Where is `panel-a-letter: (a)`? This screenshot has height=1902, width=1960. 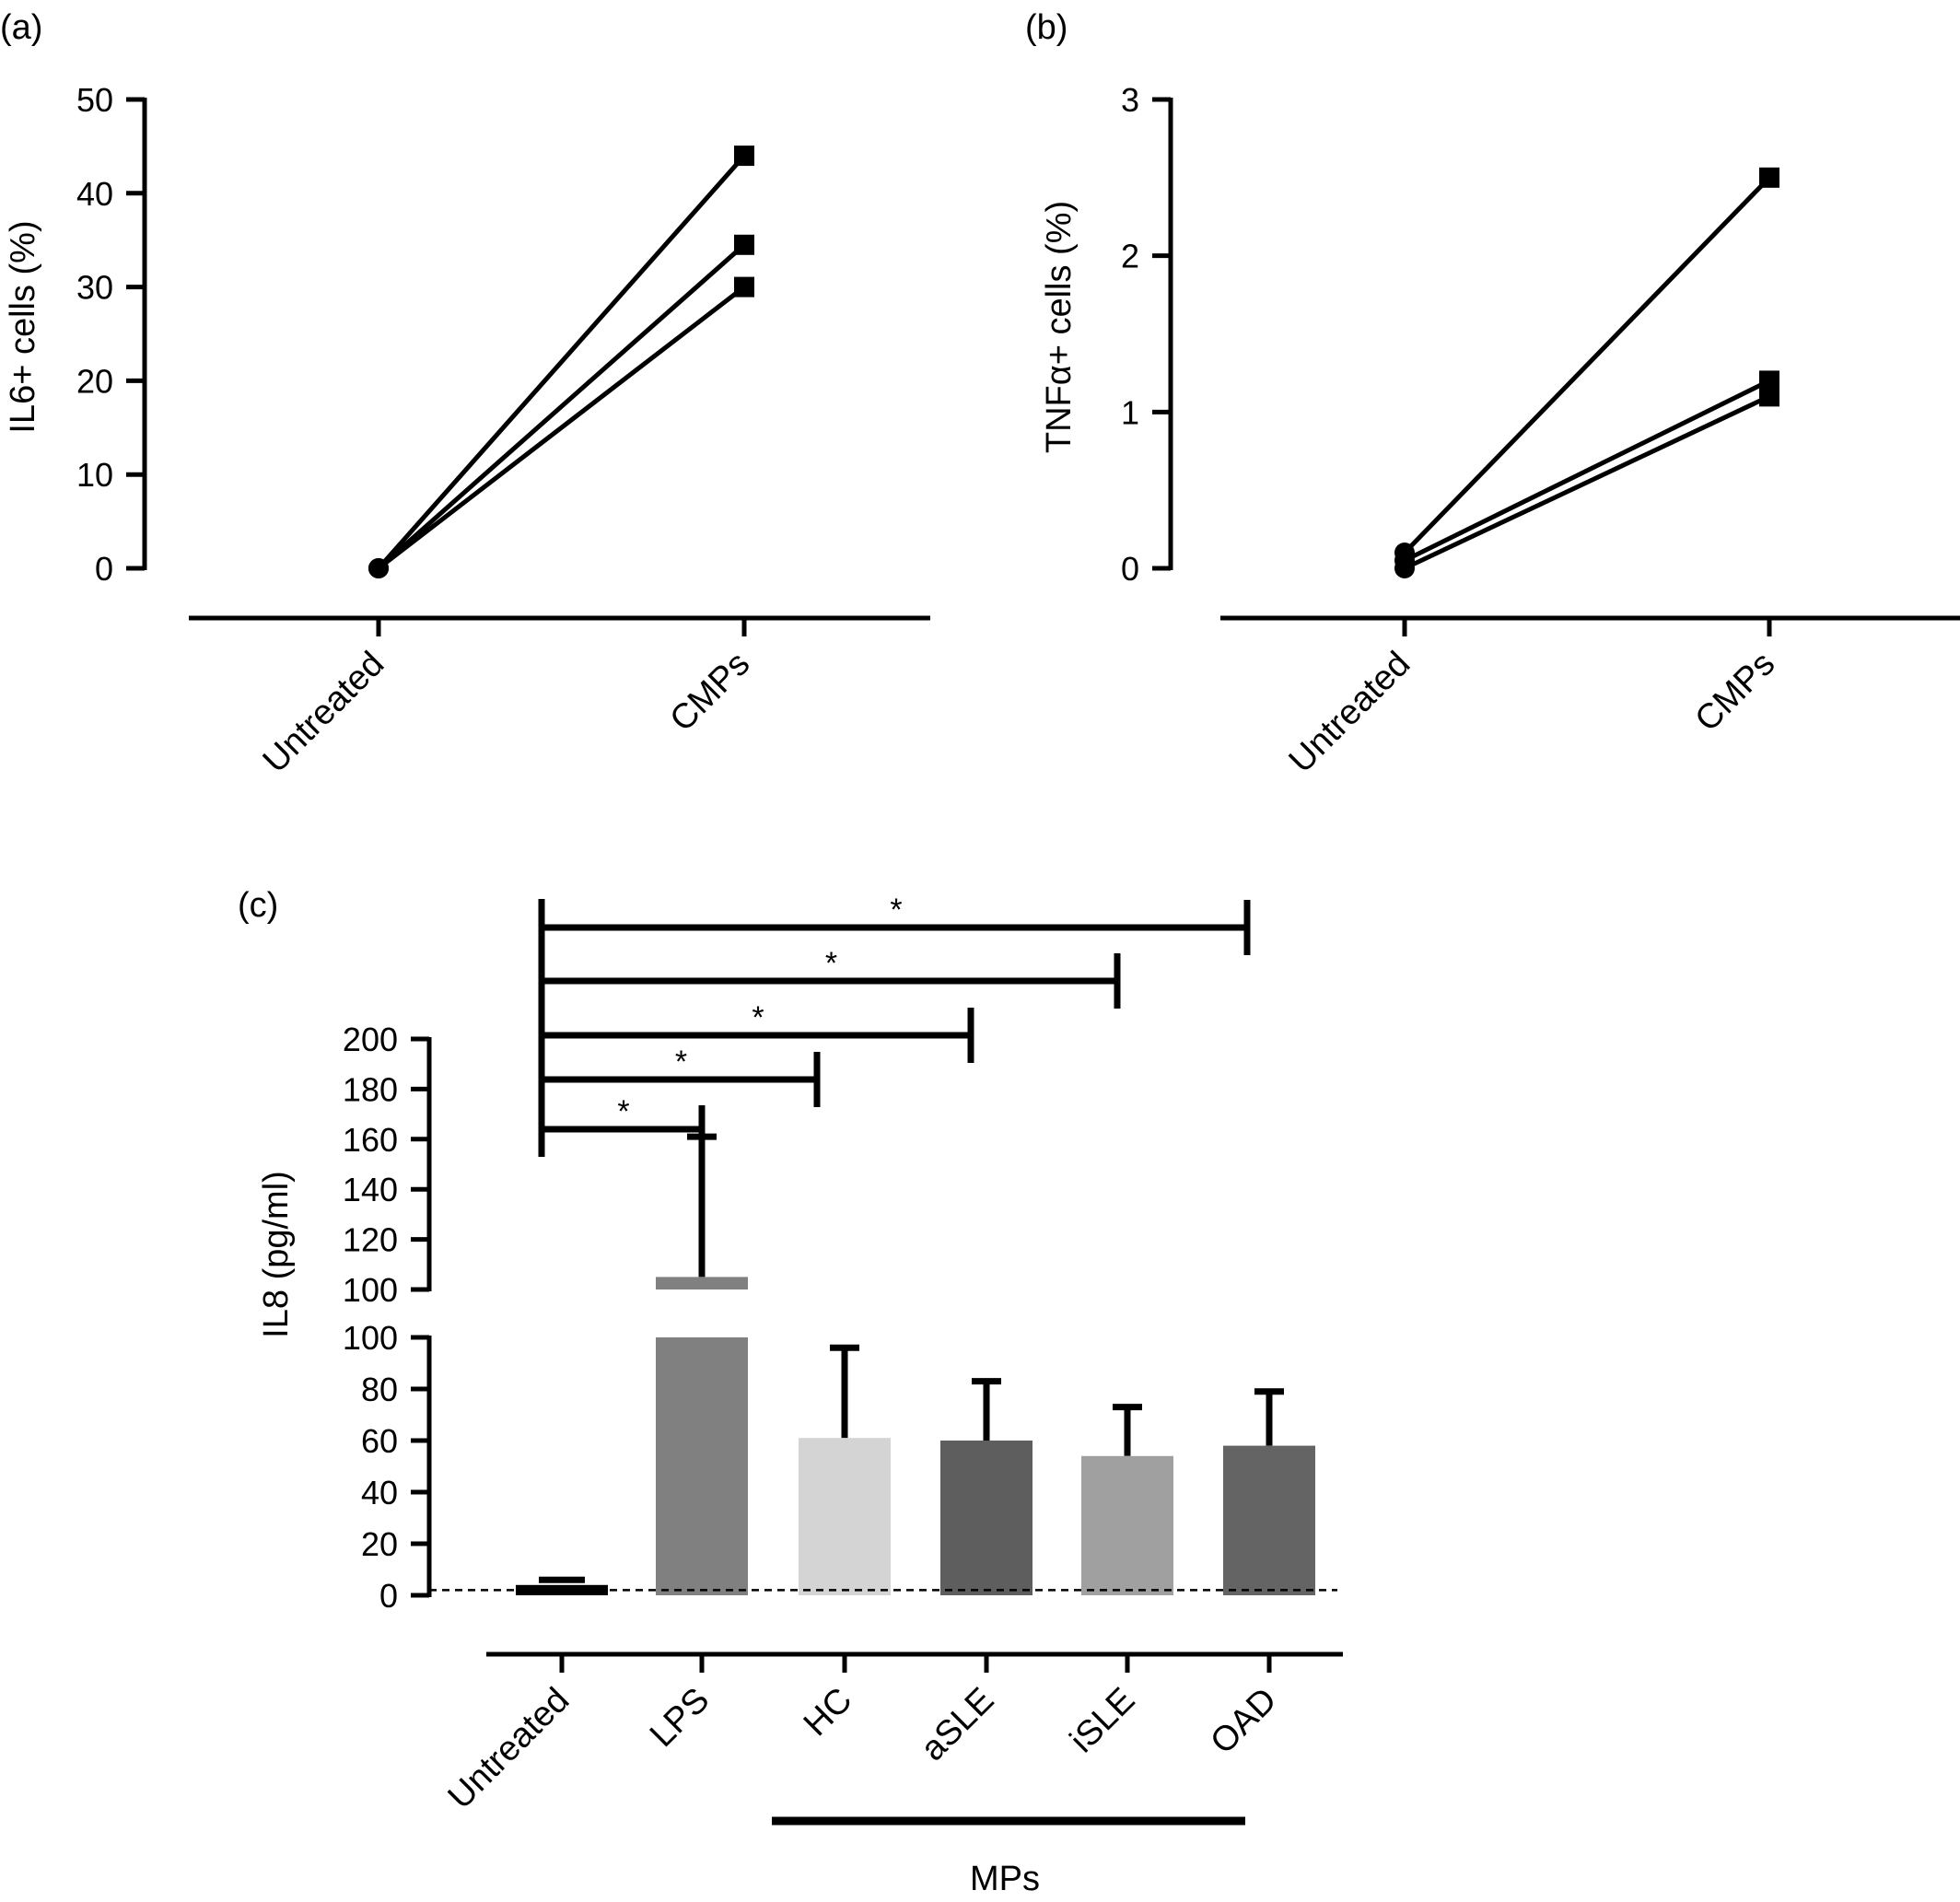 panel-a-letter: (a) is located at coordinates (21, 27).